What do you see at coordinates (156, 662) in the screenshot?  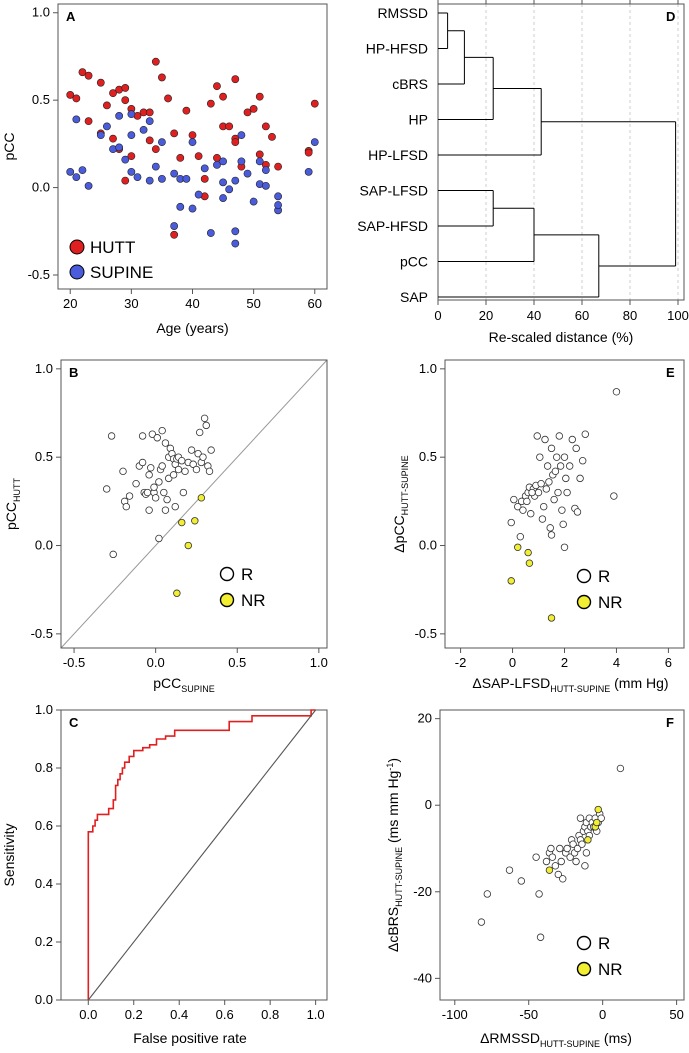 I see `panel-b-xtick-label: 0.0` at bounding box center [156, 662].